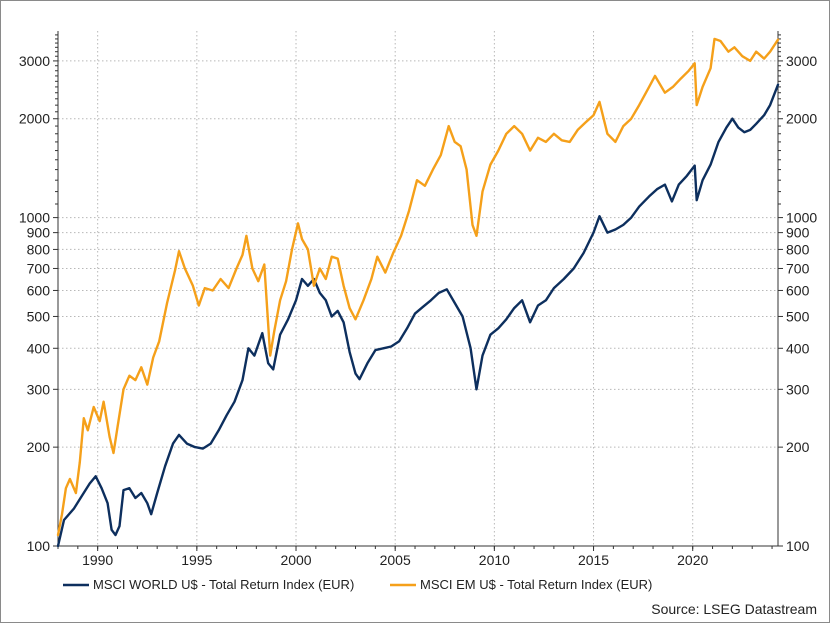  I want to click on y-tick-label-right: 700, so click(798, 268).